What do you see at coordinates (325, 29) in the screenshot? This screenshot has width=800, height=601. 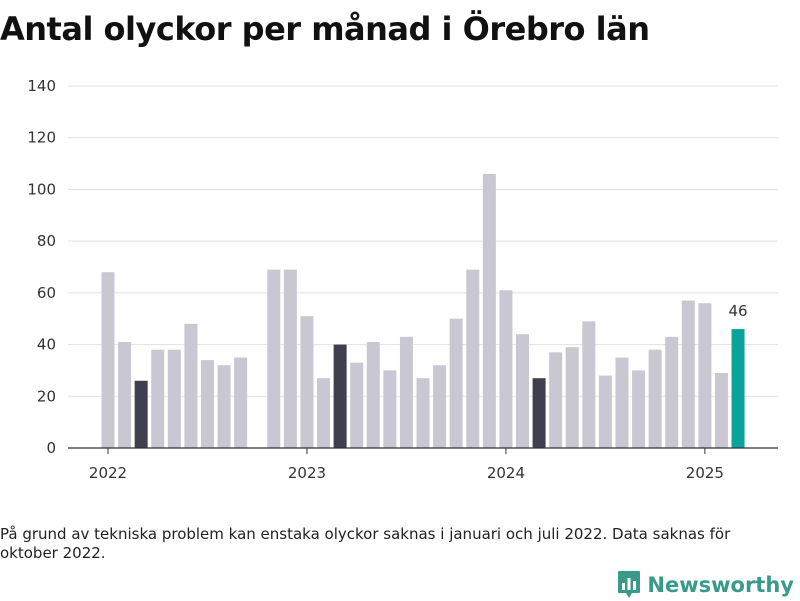 I see `chart-title: Antal olyckor per månad i Örebro län` at bounding box center [325, 29].